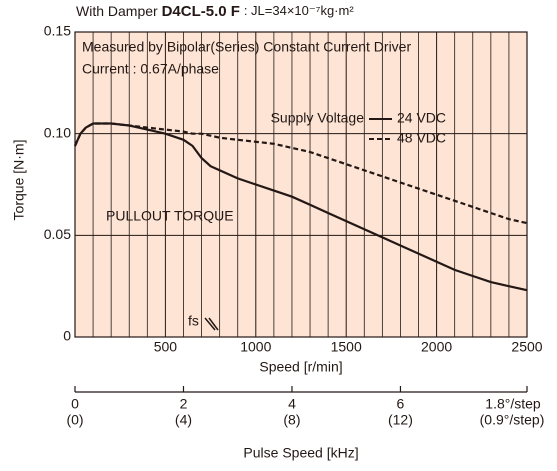  I want to click on x-tick-label: 2000, so click(436, 347).